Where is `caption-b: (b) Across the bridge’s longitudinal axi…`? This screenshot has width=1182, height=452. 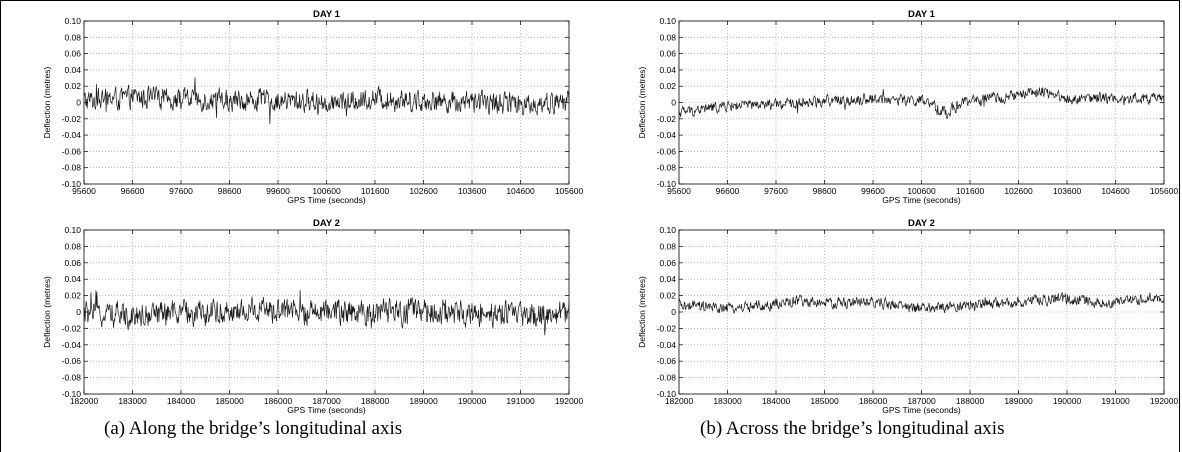
caption-b: (b) Across the bridge’s longitudinal axi… is located at coordinates (852, 428).